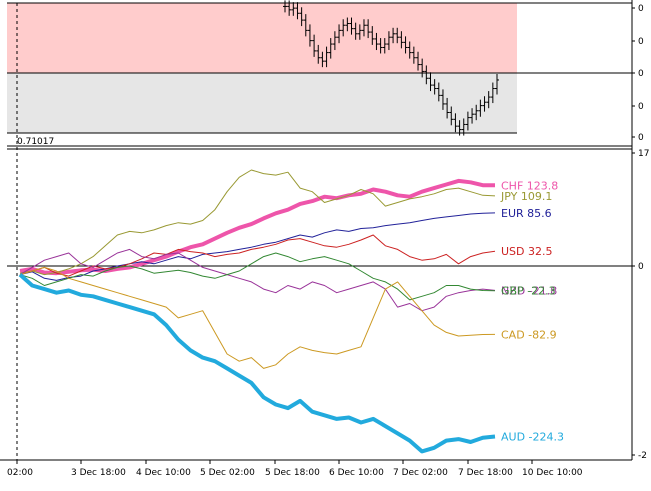 This screenshot has height=491, width=651. Describe the element at coordinates (643, 154) in the screenshot. I see `y-tick-label: 17` at that location.